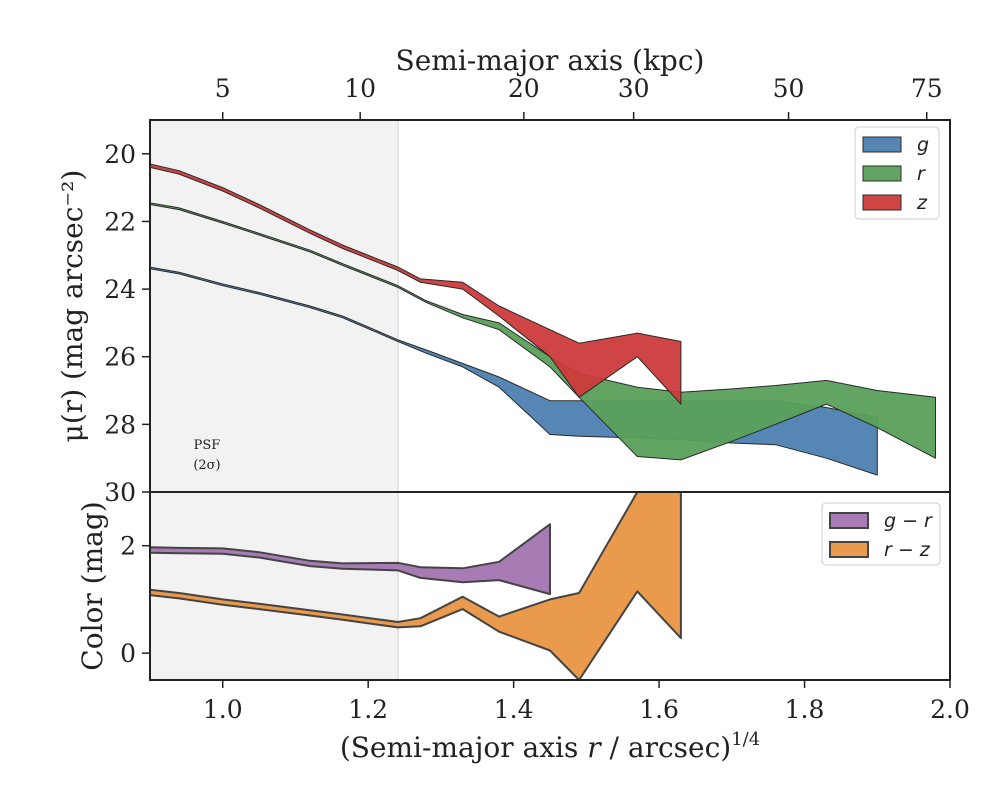 Image resolution: width=1000 pixels, height=800 pixels. What do you see at coordinates (120, 357) in the screenshot?
I see `top-y-tick-label: 26` at bounding box center [120, 357].